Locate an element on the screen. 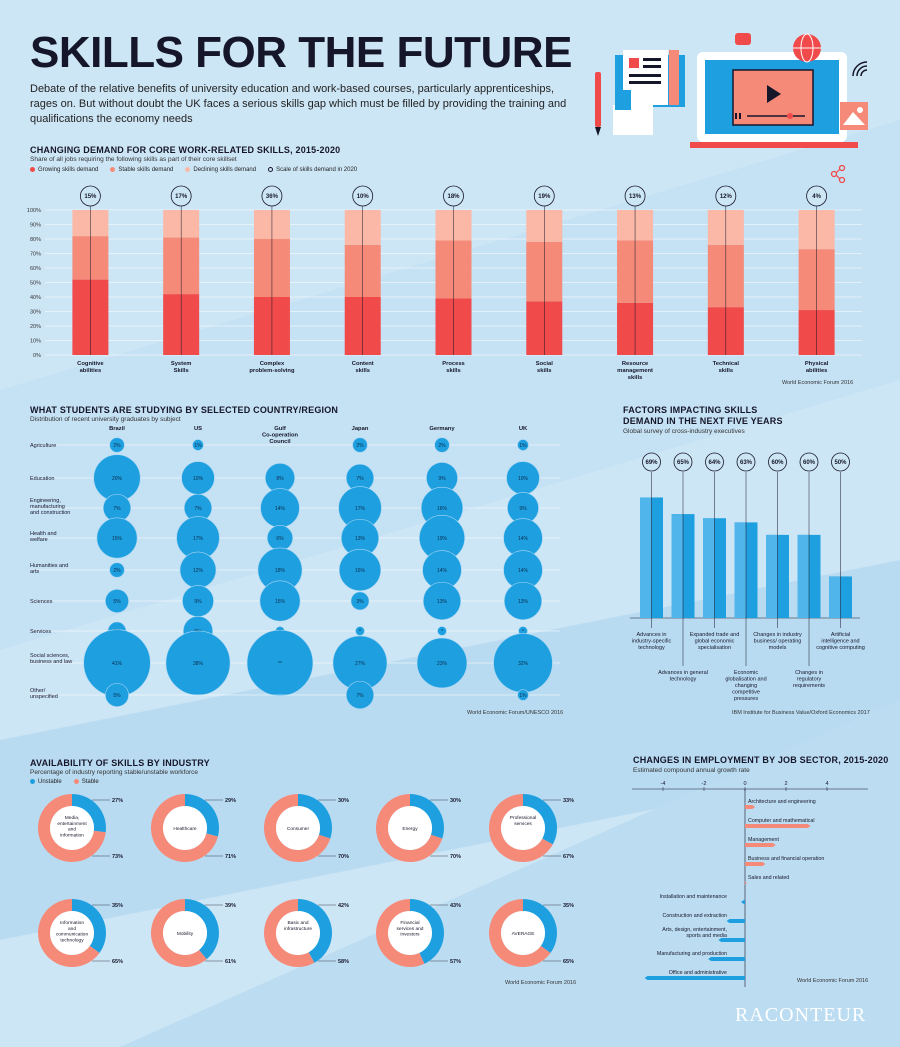 The height and width of the screenshot is (1047, 900). column-label: US is located at coordinates (198, 429).